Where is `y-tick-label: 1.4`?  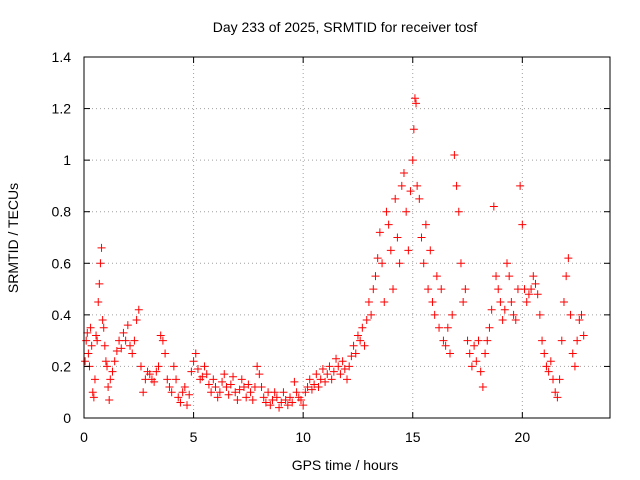 y-tick-label: 1.4 is located at coordinates (62, 57).